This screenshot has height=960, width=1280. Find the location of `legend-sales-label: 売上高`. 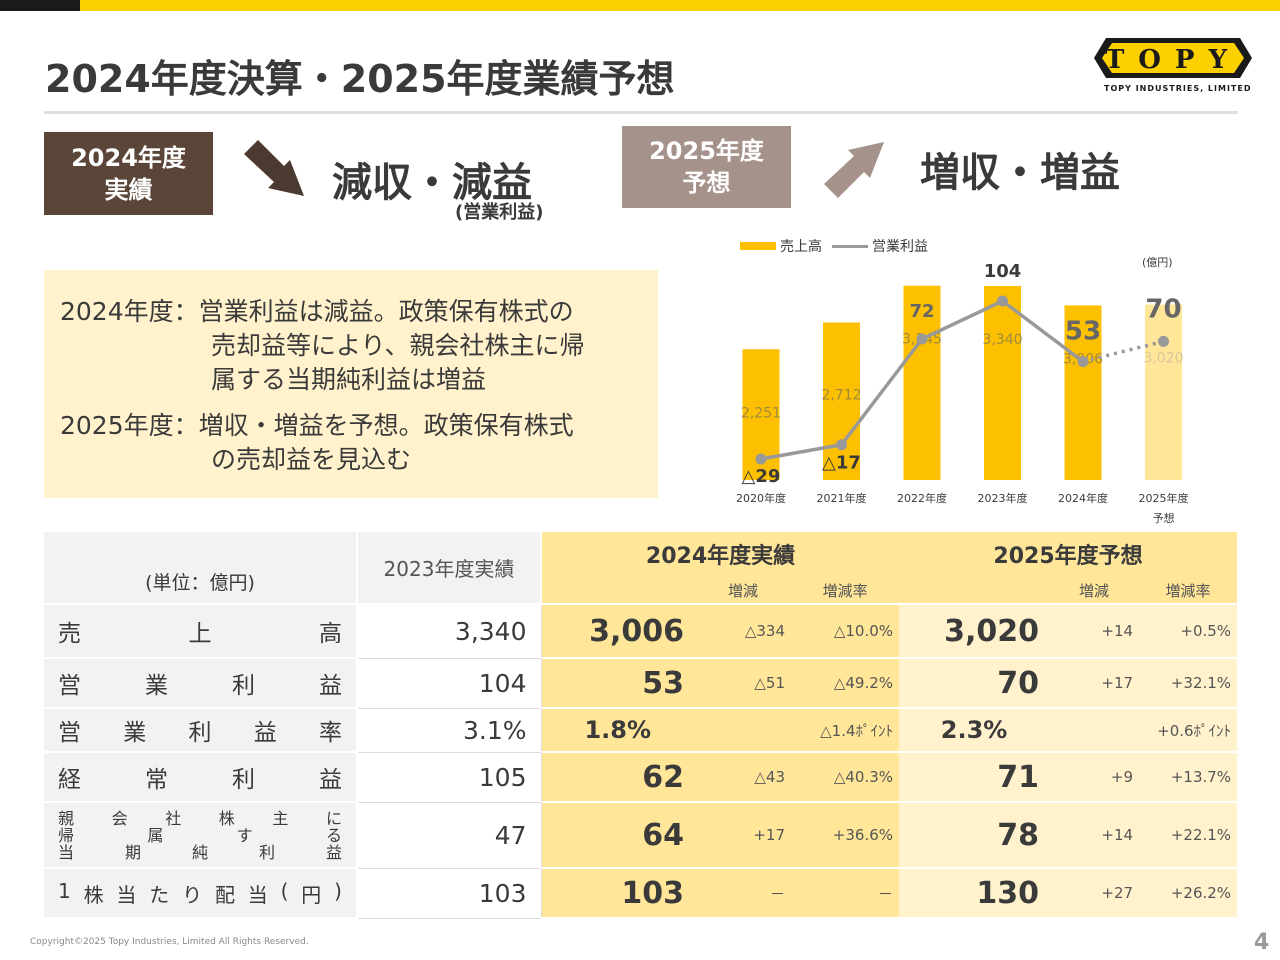

legend-sales-label: 売上高 is located at coordinates (801, 247).